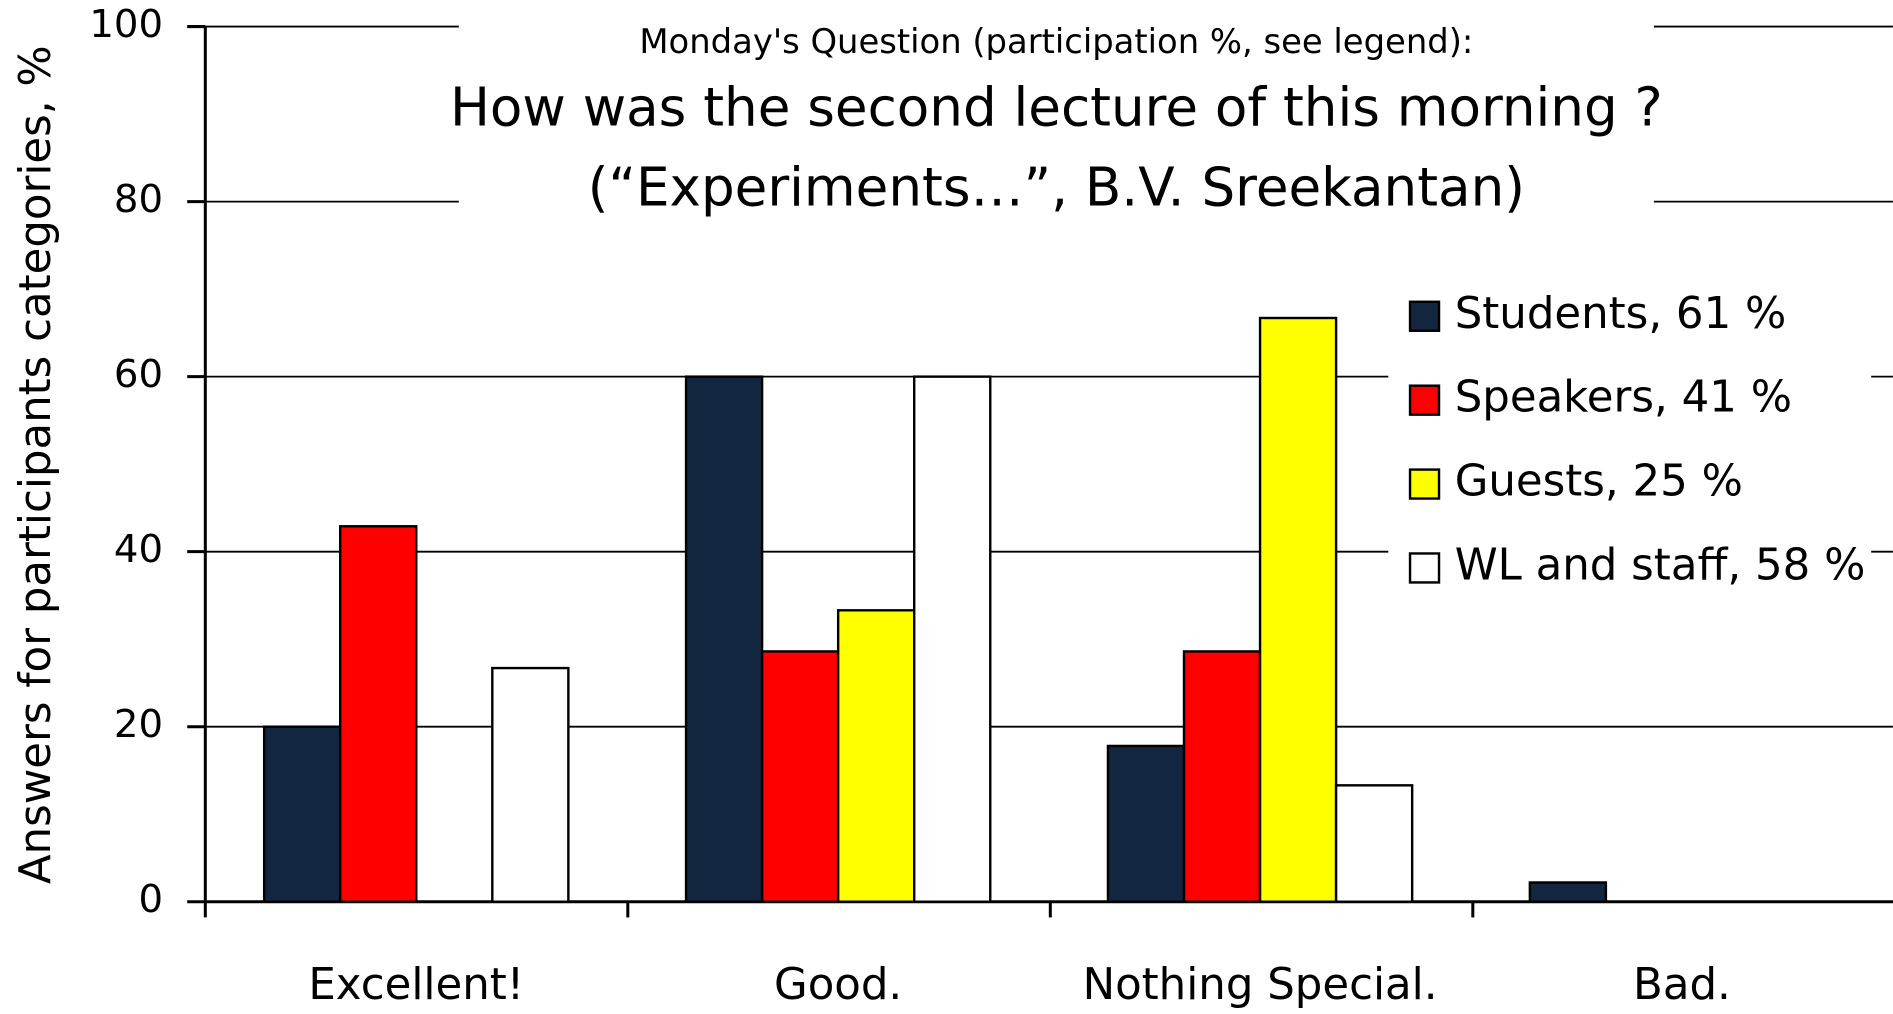  Describe the element at coordinates (1056, 187) in the screenshot. I see `chart-title: (“Experiments…”, B.V. Sreekantan)` at that location.